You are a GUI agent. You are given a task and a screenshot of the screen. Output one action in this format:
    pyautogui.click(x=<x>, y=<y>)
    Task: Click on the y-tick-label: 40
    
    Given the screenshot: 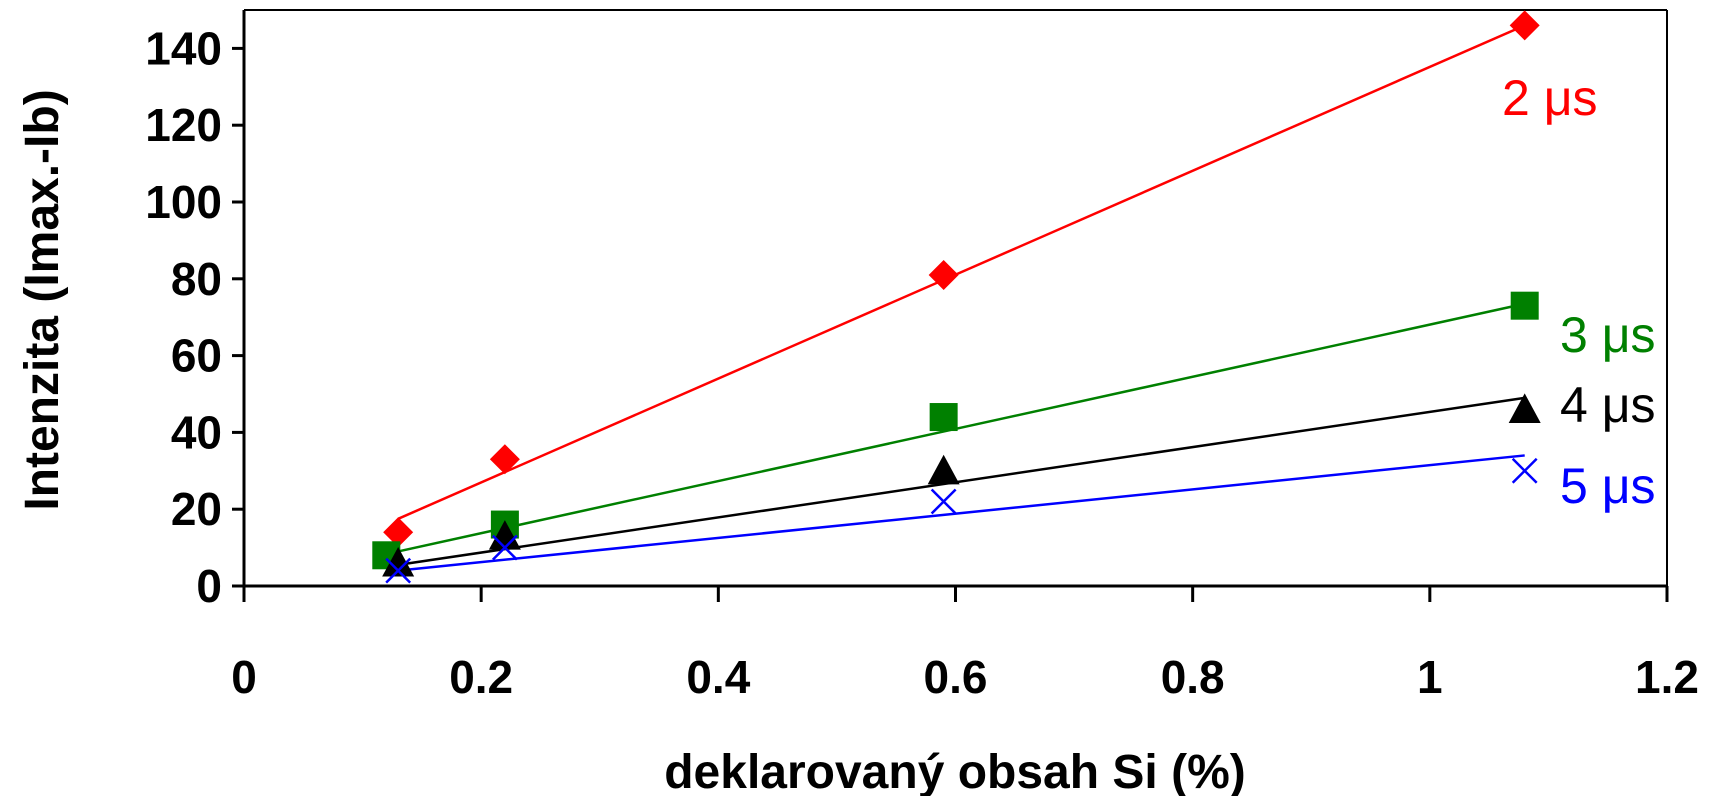 What is the action you would take?
    pyautogui.click(x=196, y=432)
    